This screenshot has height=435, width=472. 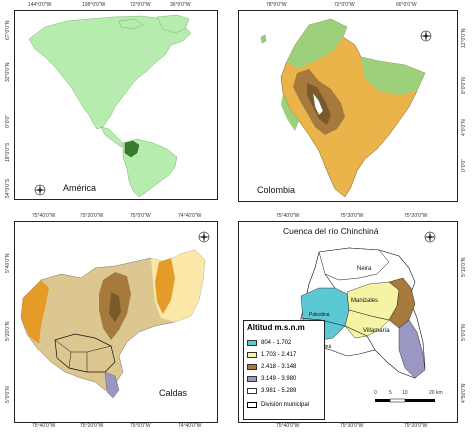 I want to click on tick-bottom-2: 75°30'0"W, so click(x=352, y=426).